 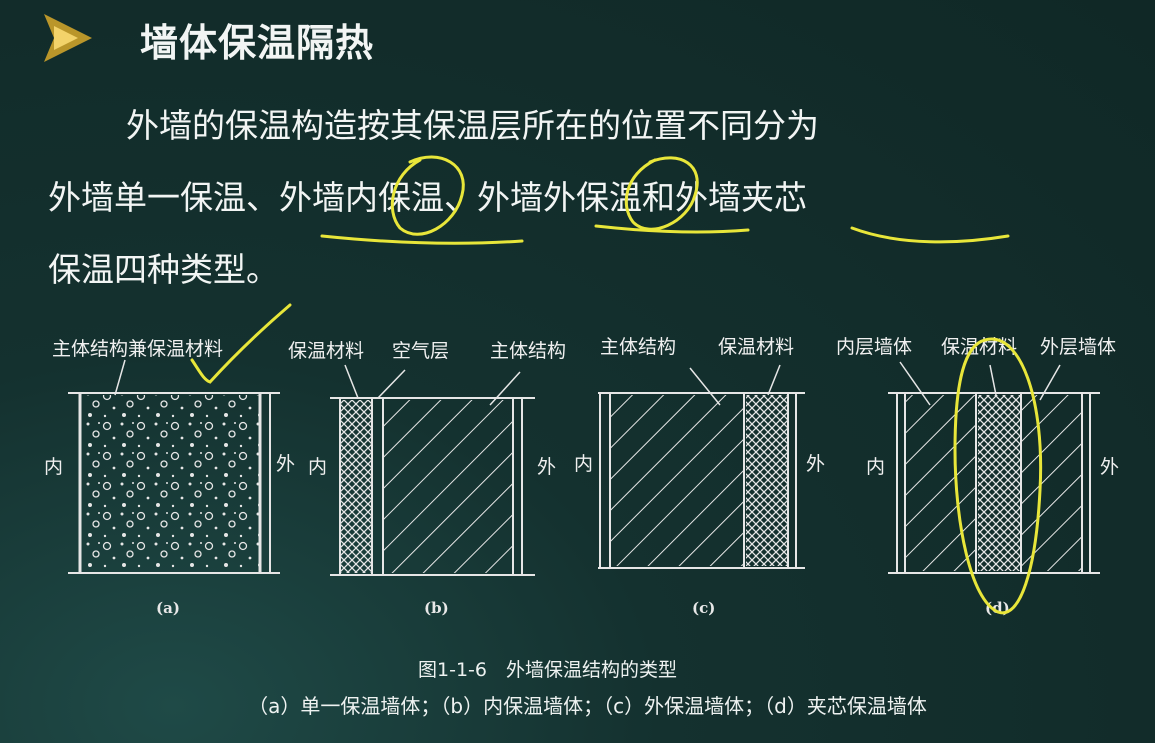 What do you see at coordinates (756, 347) in the screenshot?
I see `label-c-insulation: 保温材料` at bounding box center [756, 347].